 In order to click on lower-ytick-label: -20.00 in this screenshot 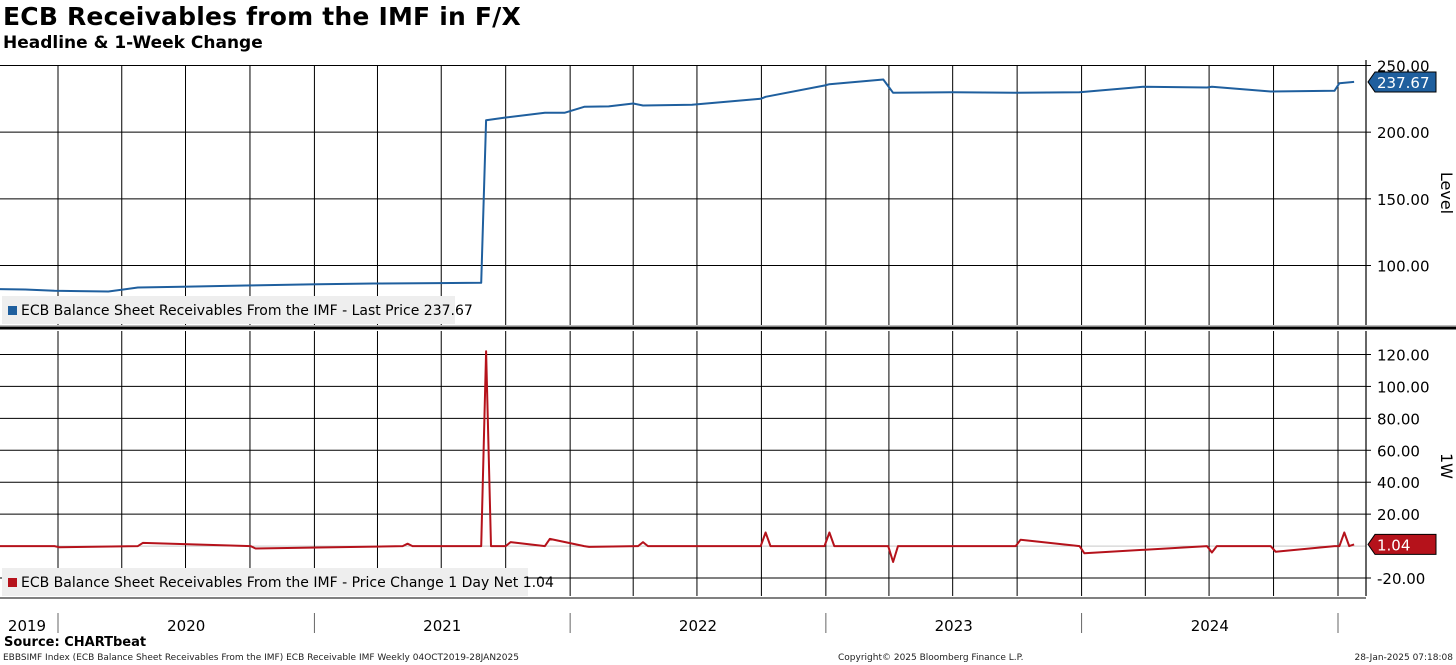, I will do `click(1401, 579)`.